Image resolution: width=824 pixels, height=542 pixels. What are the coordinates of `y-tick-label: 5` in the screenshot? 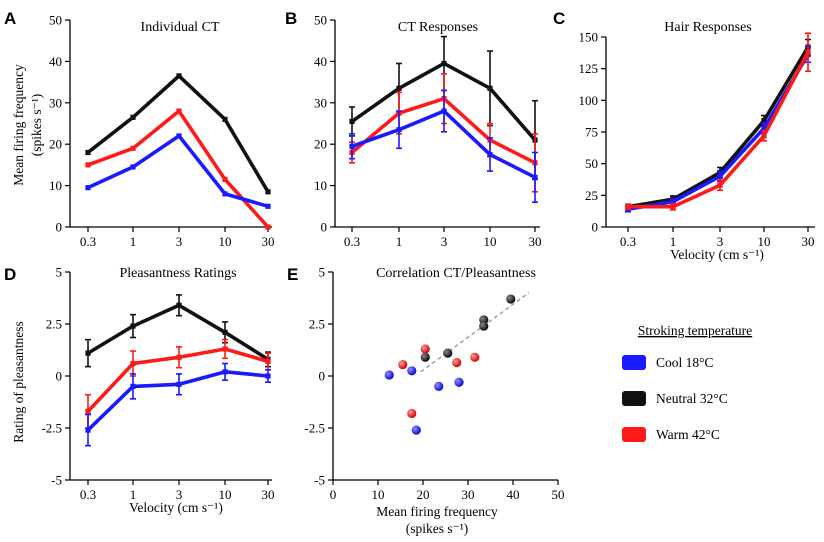 It's located at (59, 272).